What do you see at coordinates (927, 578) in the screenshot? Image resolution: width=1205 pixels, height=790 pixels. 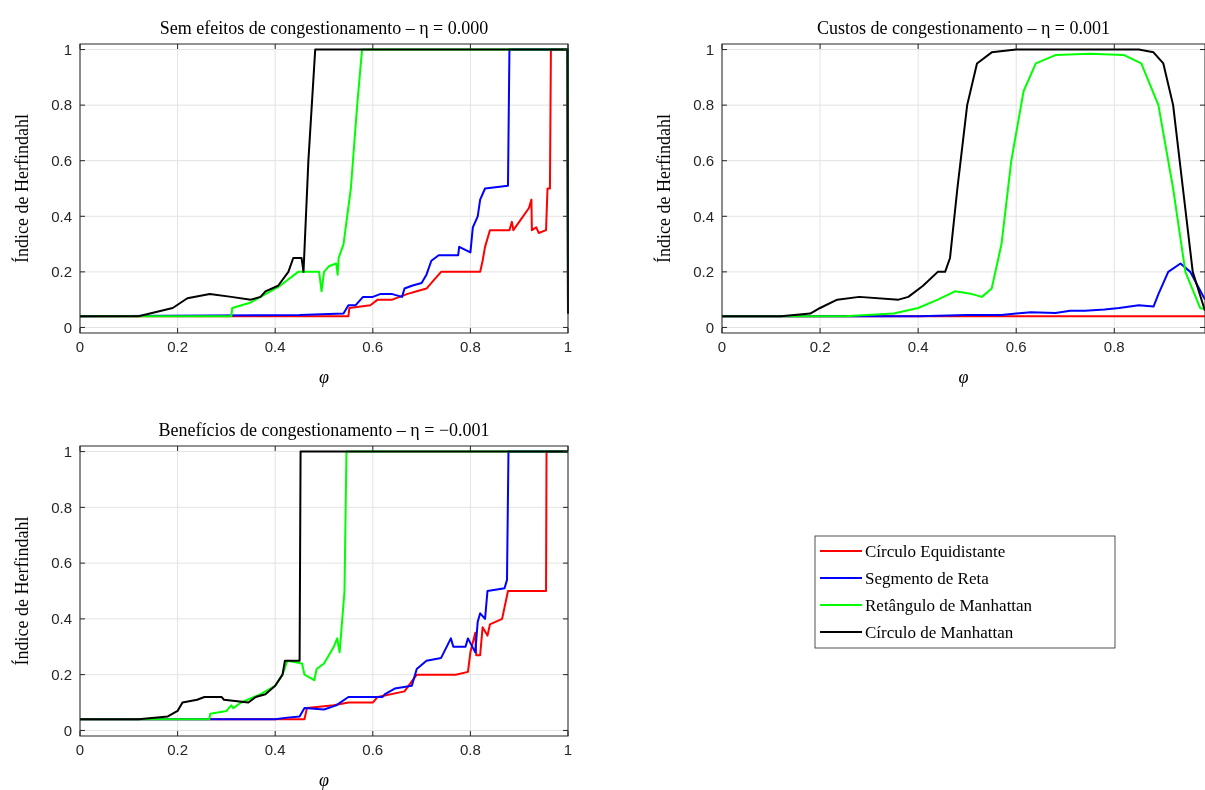 I see `legend-label: Segmento de Reta` at bounding box center [927, 578].